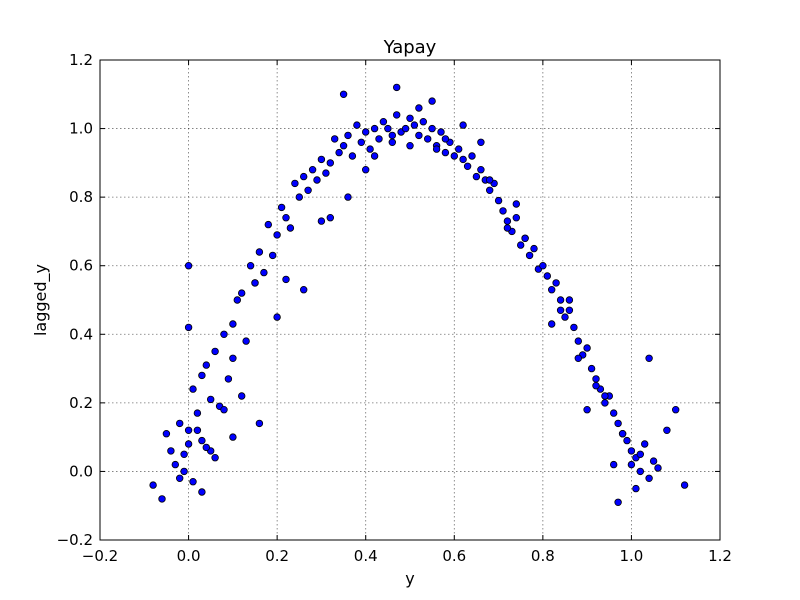 The height and width of the screenshot is (600, 800). What do you see at coordinates (543, 556) in the screenshot?
I see `x-tick-label: 0.8` at bounding box center [543, 556].